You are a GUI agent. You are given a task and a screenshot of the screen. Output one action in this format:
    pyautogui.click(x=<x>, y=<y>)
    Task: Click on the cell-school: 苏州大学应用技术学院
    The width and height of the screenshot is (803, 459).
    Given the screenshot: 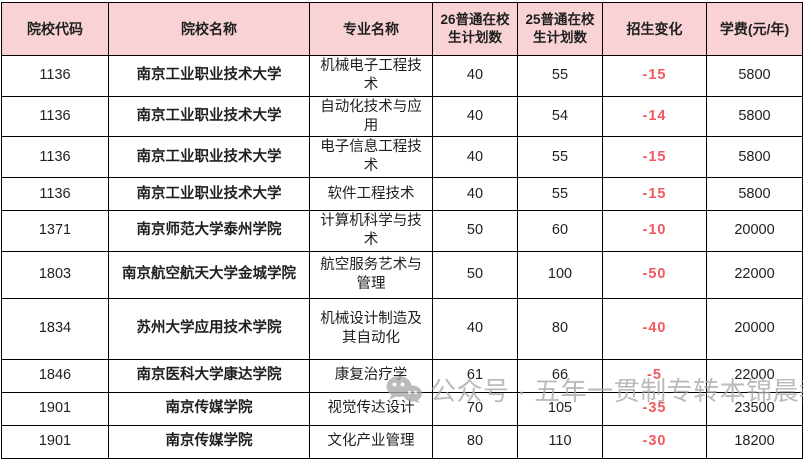 What is the action you would take?
    pyautogui.click(x=209, y=328)
    